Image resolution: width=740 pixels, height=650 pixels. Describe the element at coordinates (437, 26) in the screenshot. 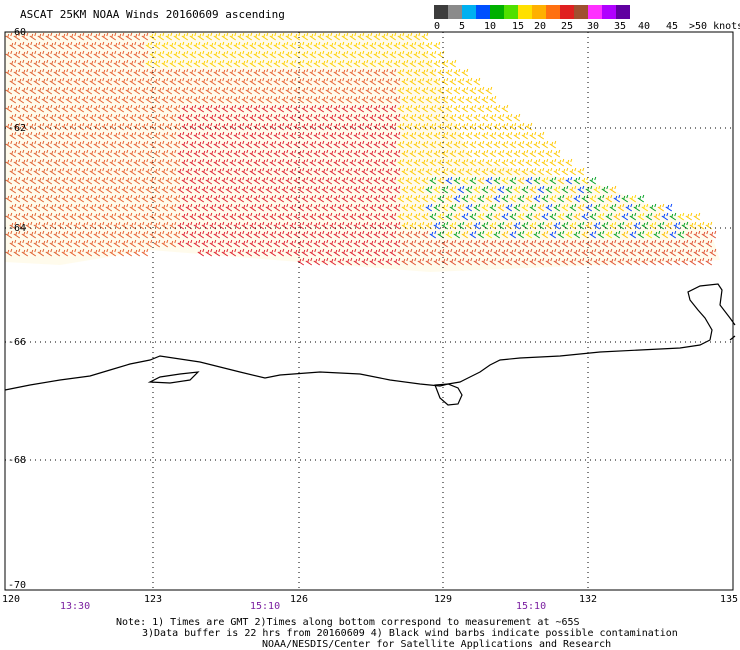

I see `legend-label: 0` at that location.